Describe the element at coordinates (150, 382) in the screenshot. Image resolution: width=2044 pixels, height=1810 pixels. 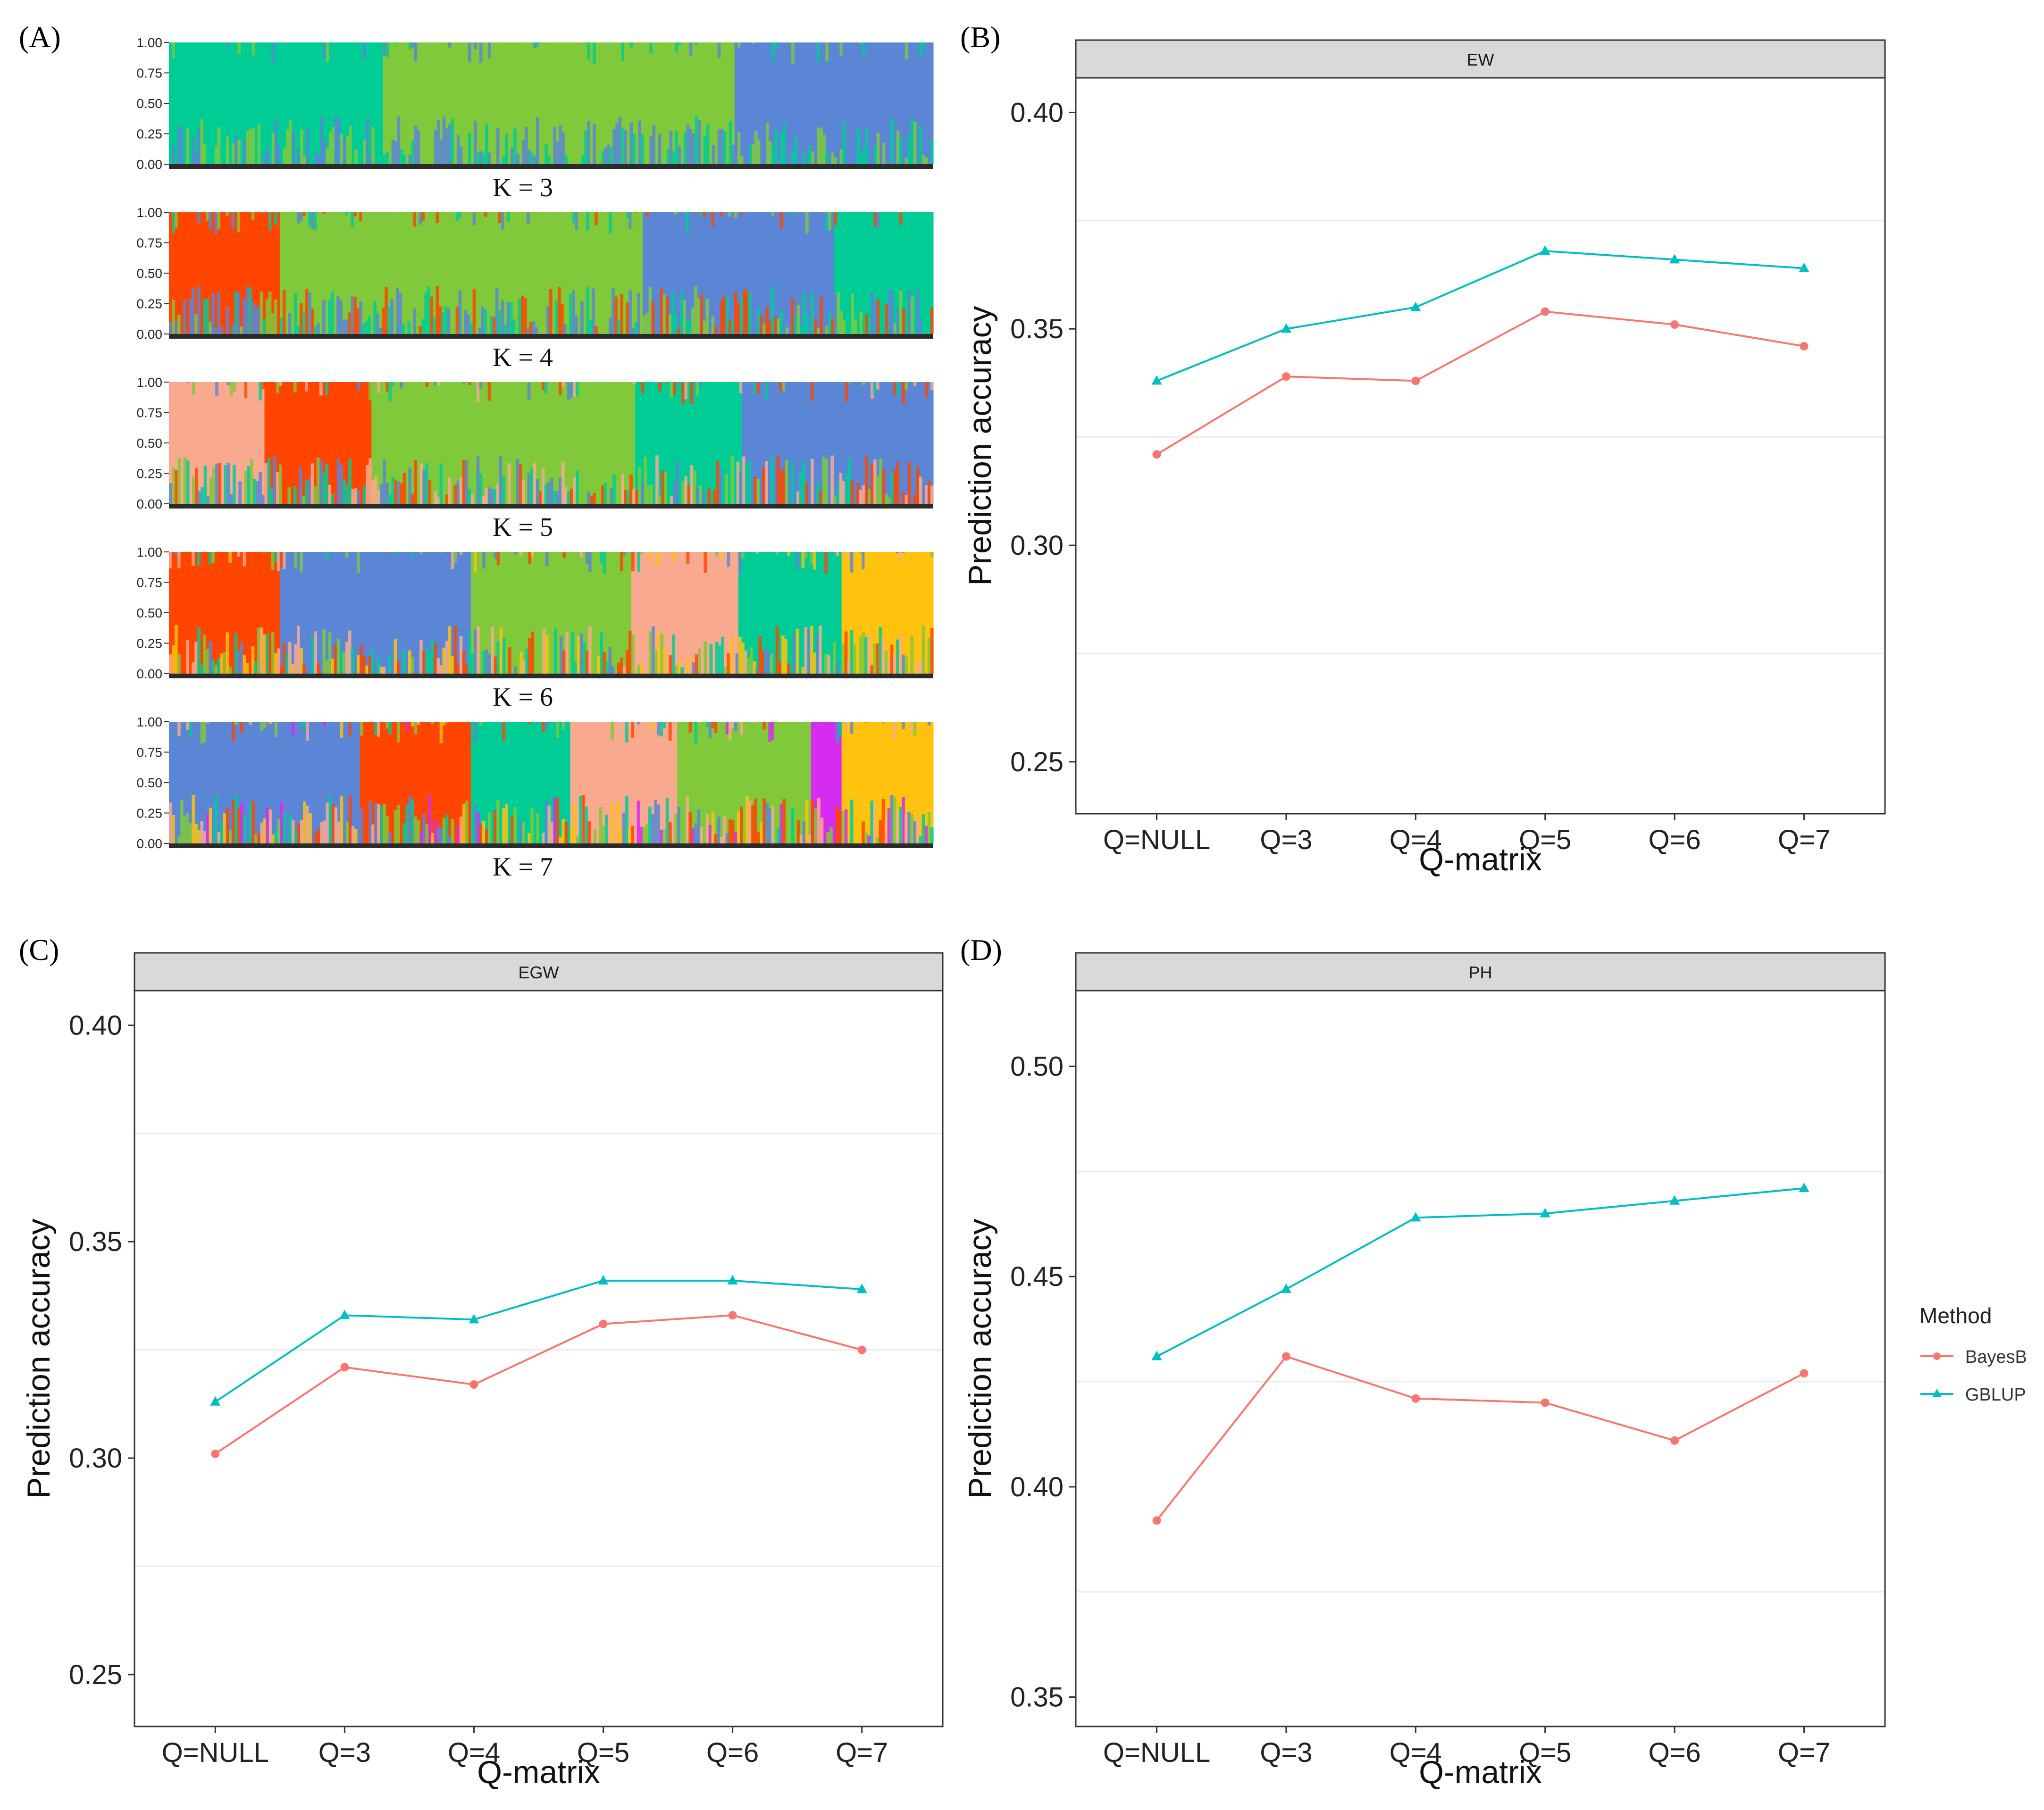
I see `y-tick-label: 1.00` at that location.